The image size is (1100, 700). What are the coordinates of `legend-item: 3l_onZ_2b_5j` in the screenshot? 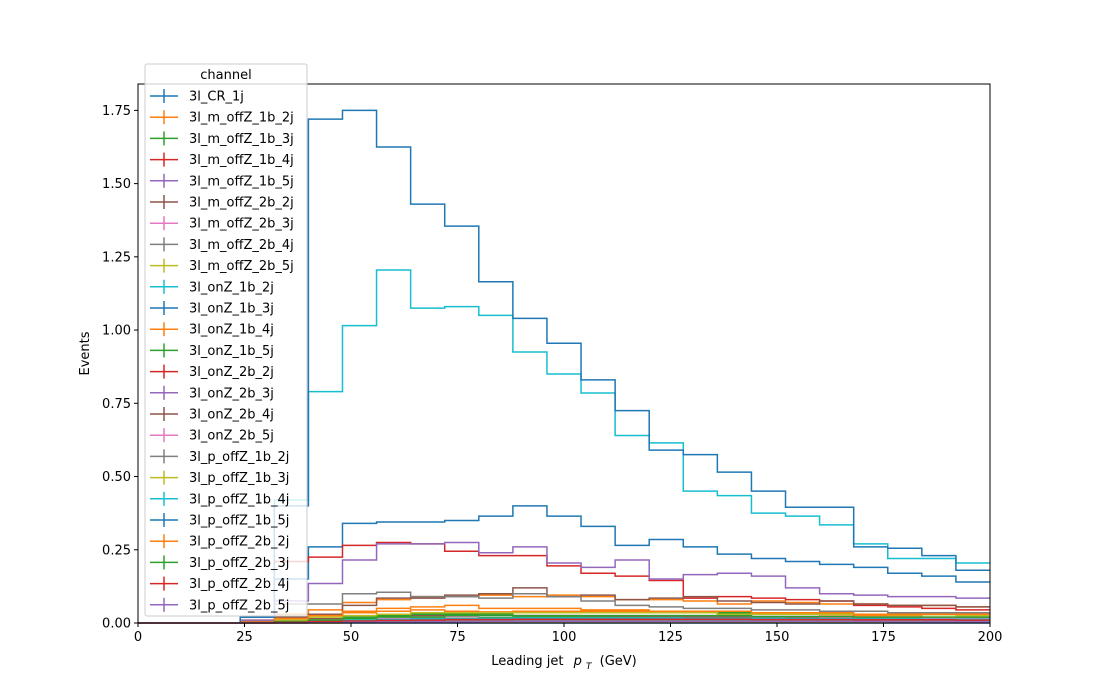 It's located at (212, 436).